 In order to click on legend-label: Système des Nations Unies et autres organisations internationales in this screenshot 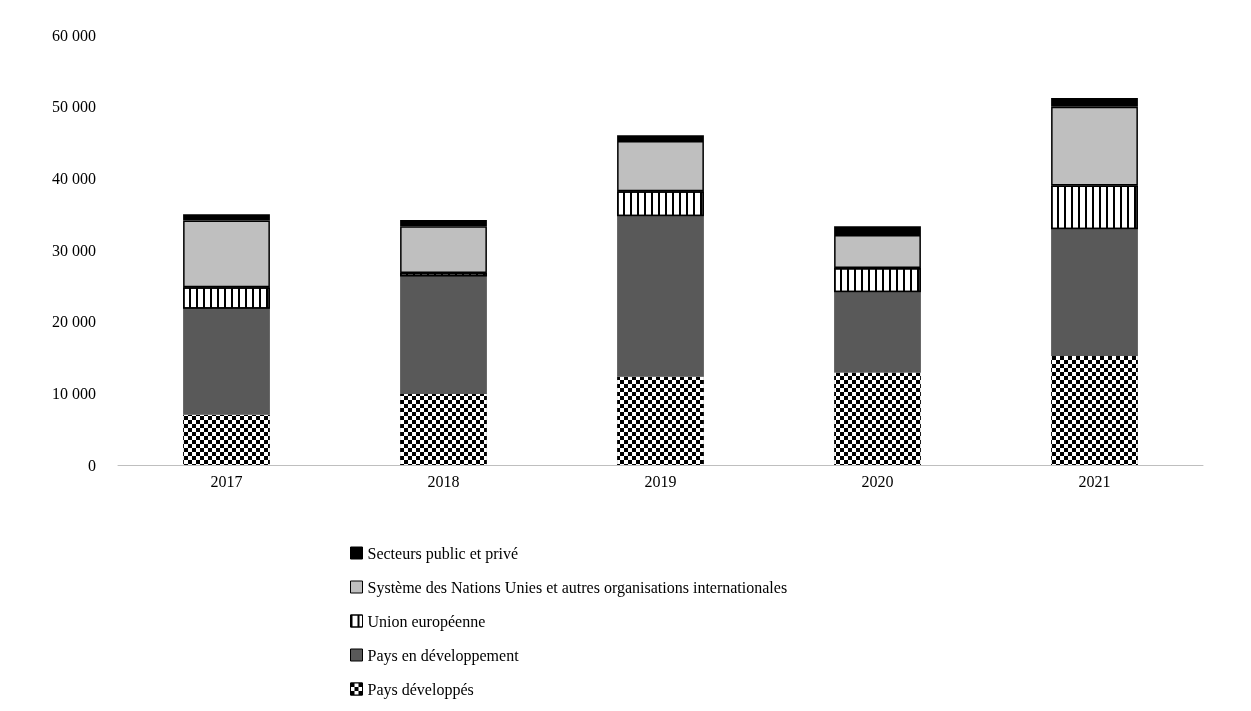, I will do `click(577, 587)`.